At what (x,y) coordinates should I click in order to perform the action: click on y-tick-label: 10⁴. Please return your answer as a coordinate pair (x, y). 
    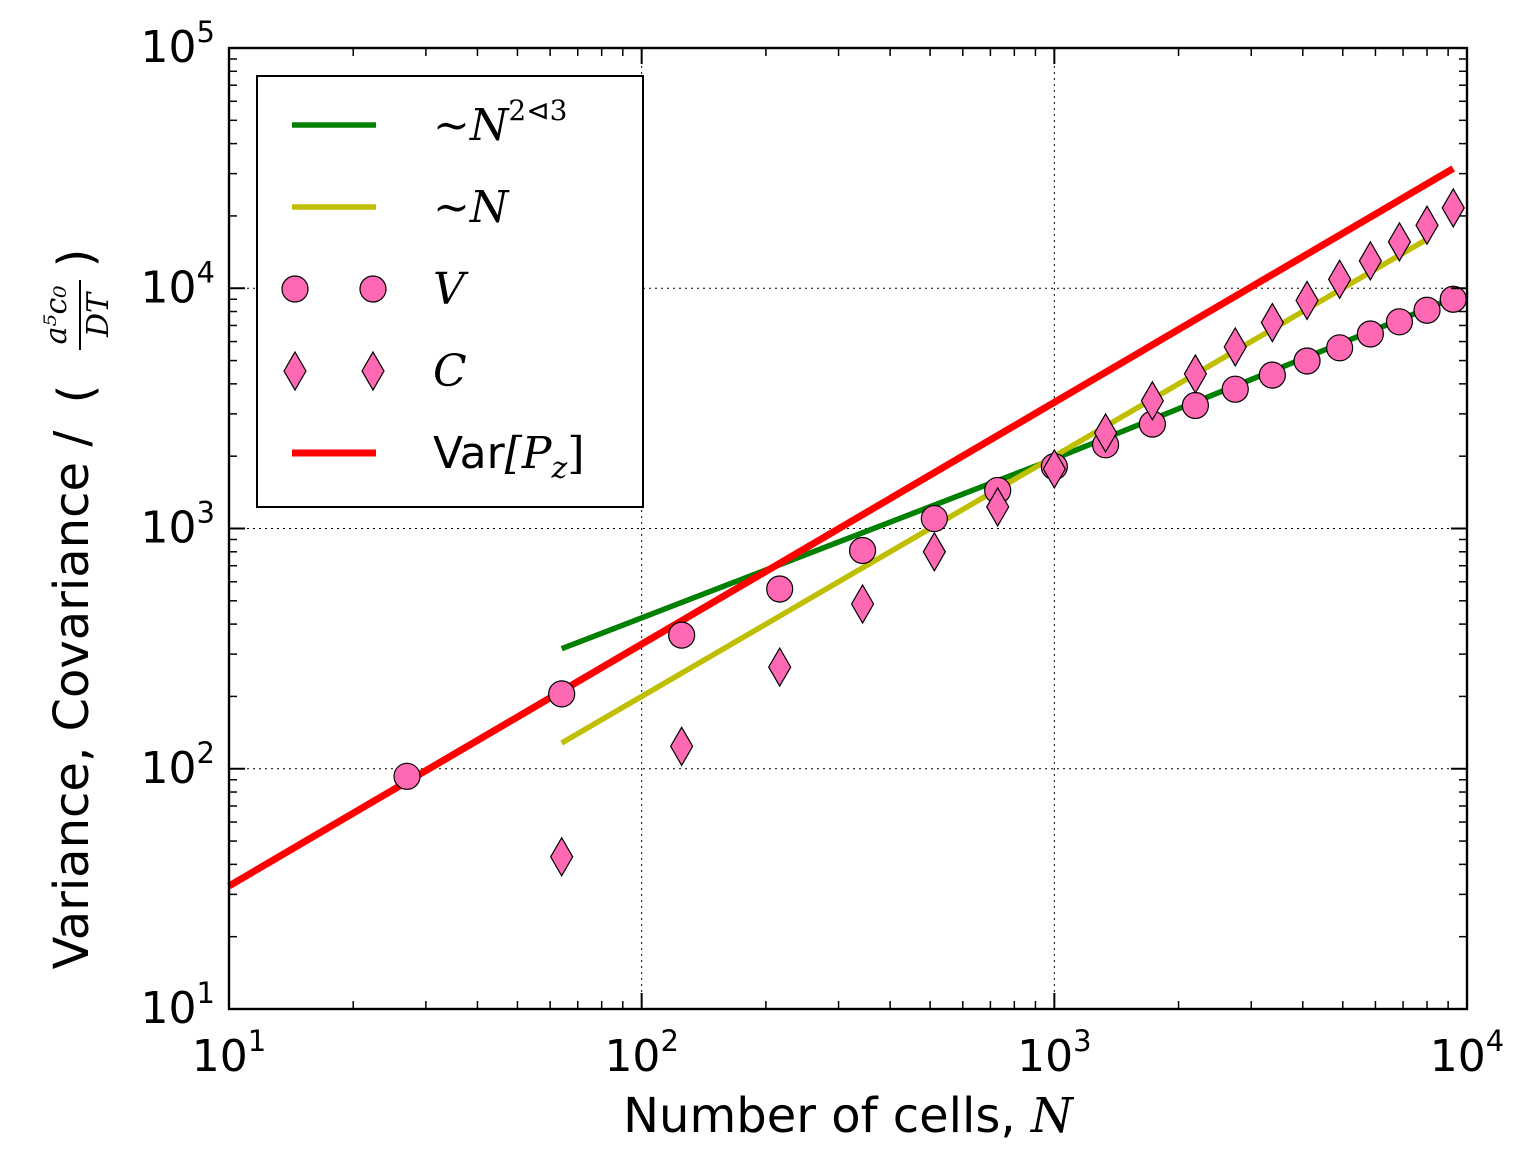
    Looking at the image, I should click on (178, 284).